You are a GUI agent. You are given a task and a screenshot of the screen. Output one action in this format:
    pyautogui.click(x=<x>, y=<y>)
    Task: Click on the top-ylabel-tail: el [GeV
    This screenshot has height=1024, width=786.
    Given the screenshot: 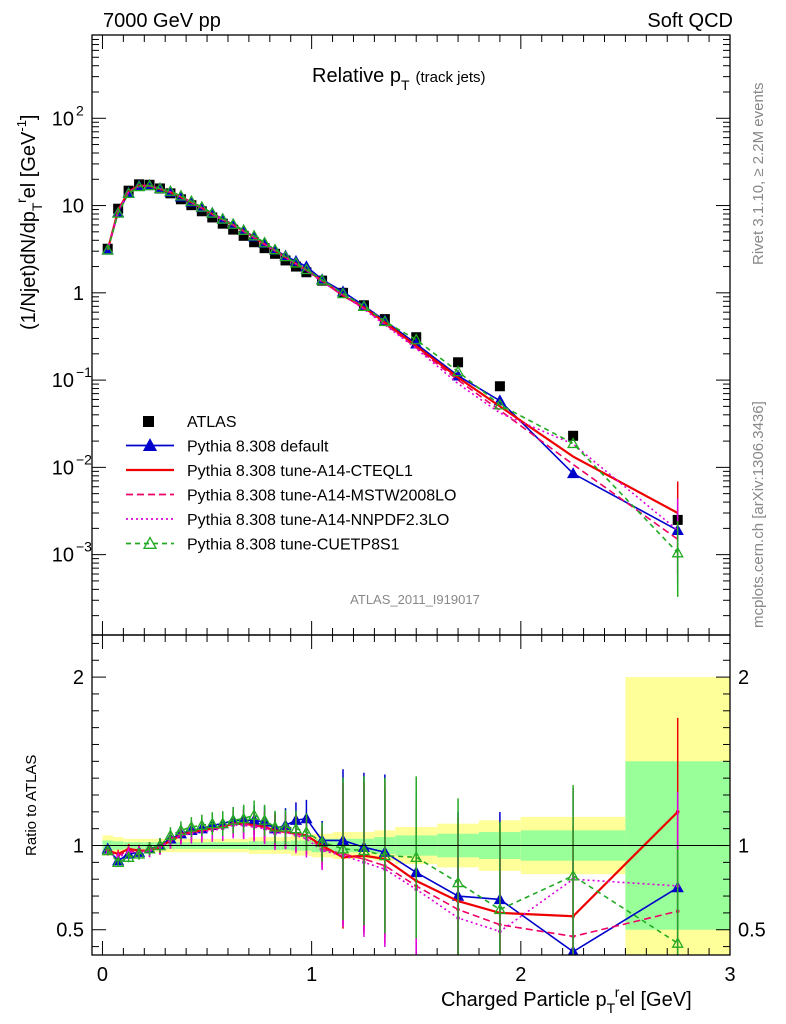 What is the action you would take?
    pyautogui.click(x=29, y=164)
    